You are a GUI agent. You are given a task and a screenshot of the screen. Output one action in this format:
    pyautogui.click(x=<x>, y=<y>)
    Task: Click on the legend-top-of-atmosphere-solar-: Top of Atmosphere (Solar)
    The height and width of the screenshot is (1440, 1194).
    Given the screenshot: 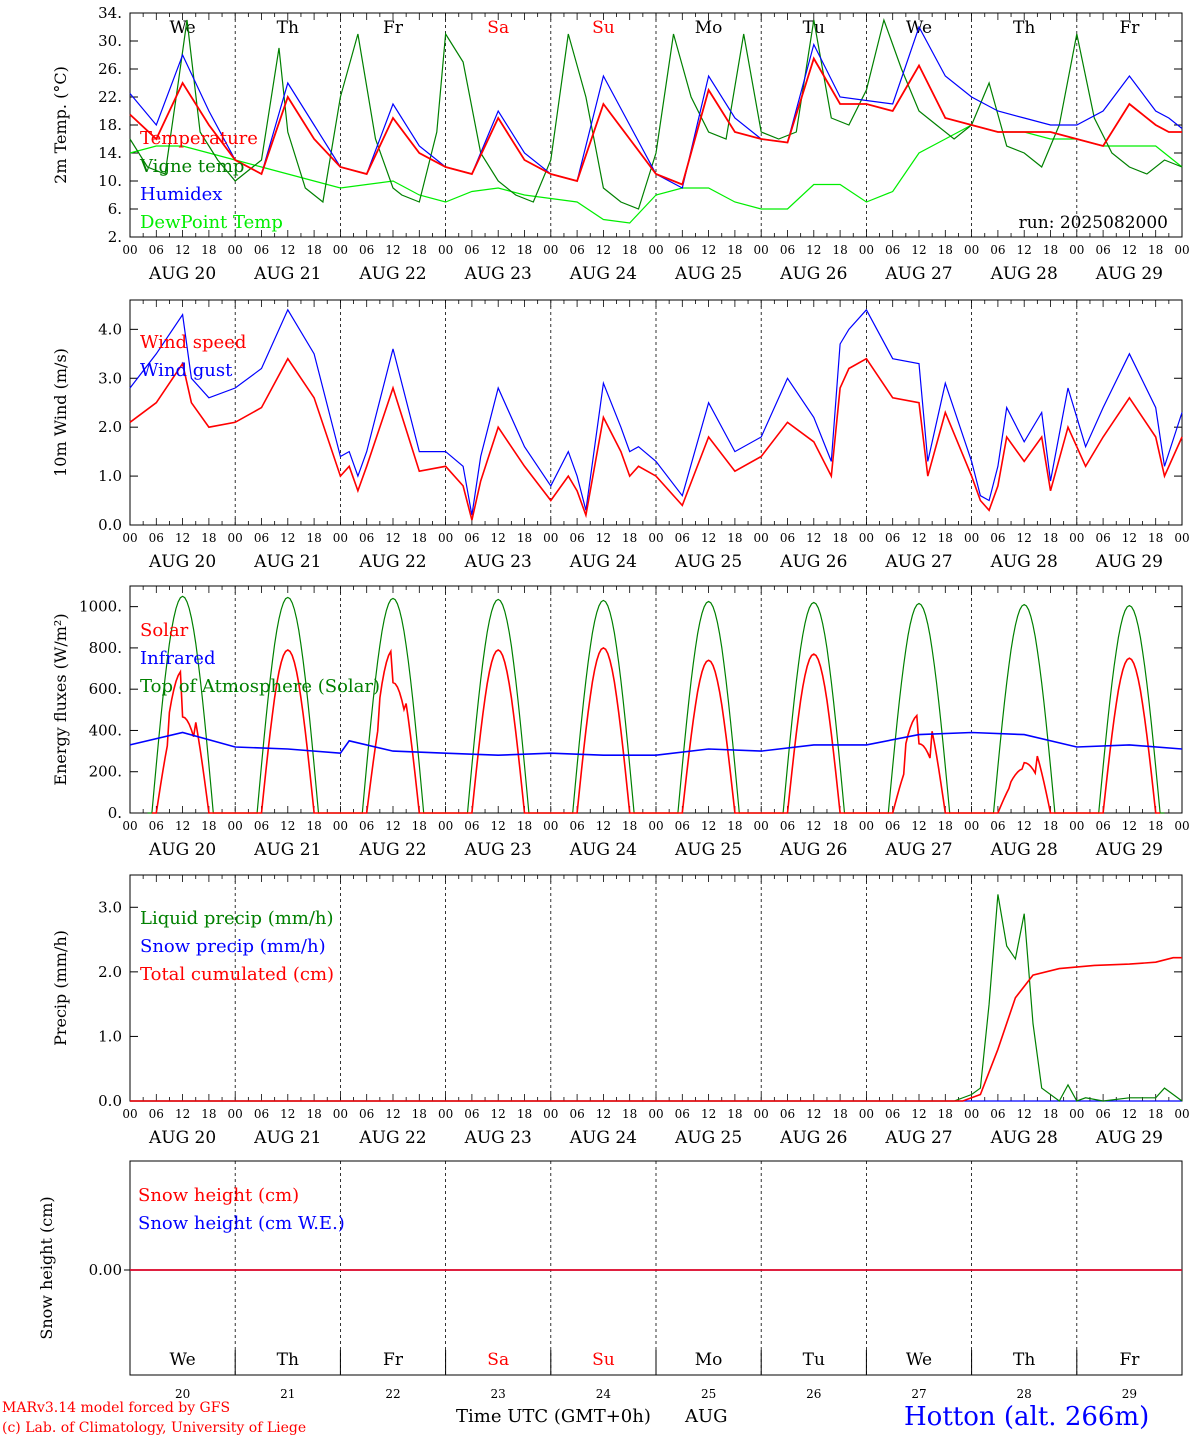 What is the action you would take?
    pyautogui.click(x=260, y=686)
    